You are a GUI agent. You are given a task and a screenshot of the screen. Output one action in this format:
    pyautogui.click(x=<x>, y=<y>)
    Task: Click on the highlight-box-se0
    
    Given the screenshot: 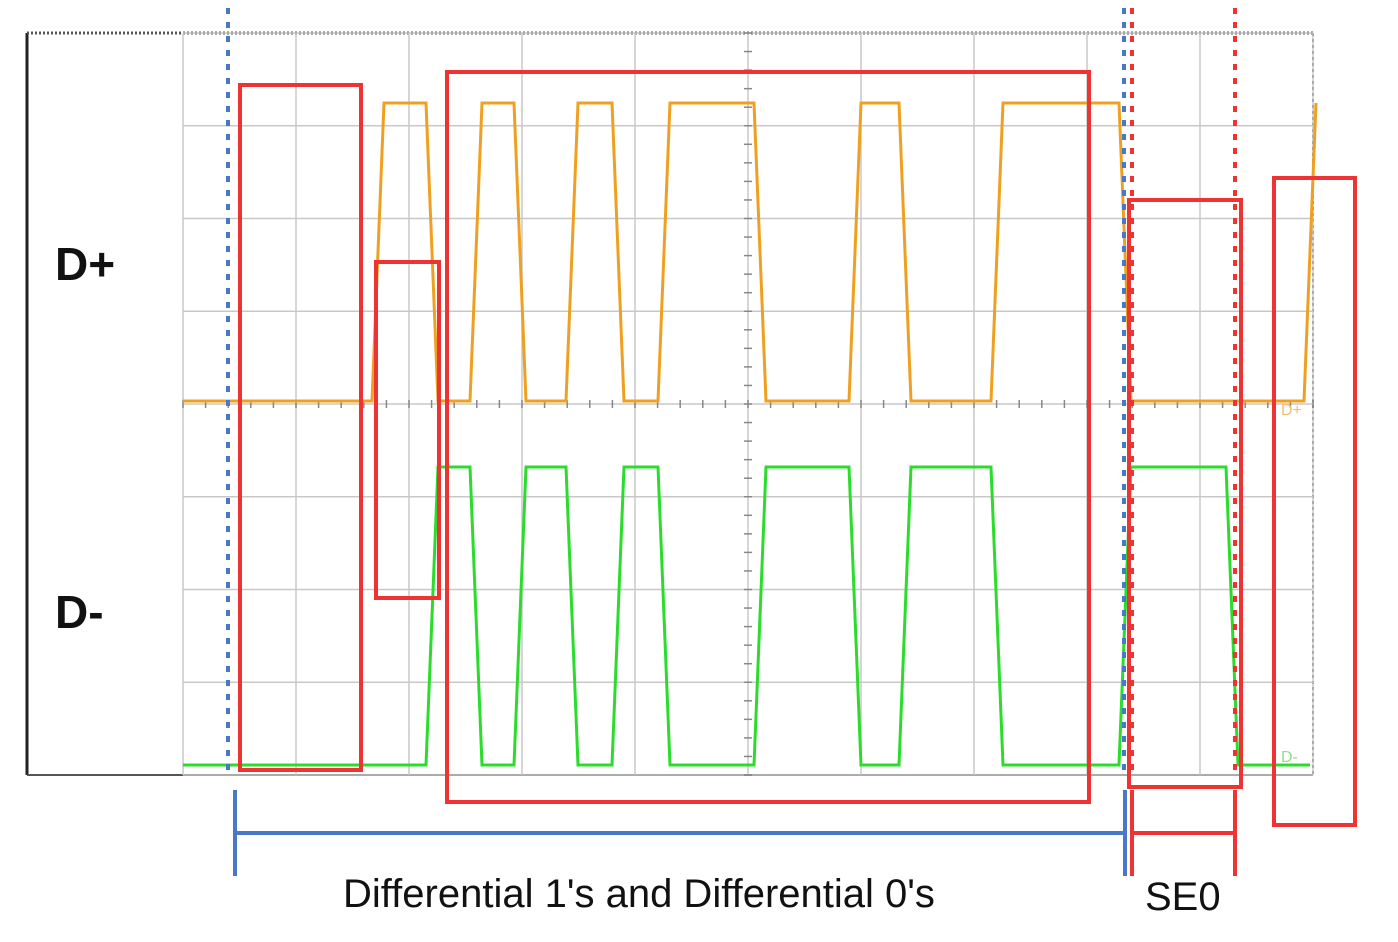 What is the action you would take?
    pyautogui.click(x=1185, y=493)
    